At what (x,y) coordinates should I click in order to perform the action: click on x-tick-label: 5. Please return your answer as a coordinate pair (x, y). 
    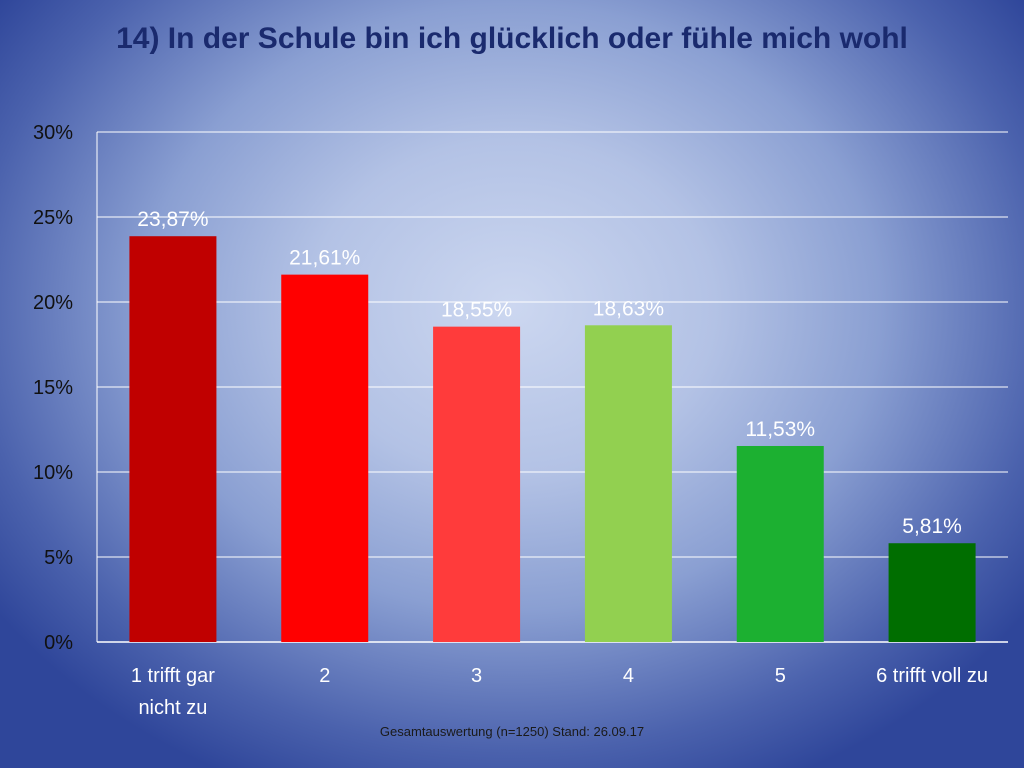
    Looking at the image, I should click on (780, 676).